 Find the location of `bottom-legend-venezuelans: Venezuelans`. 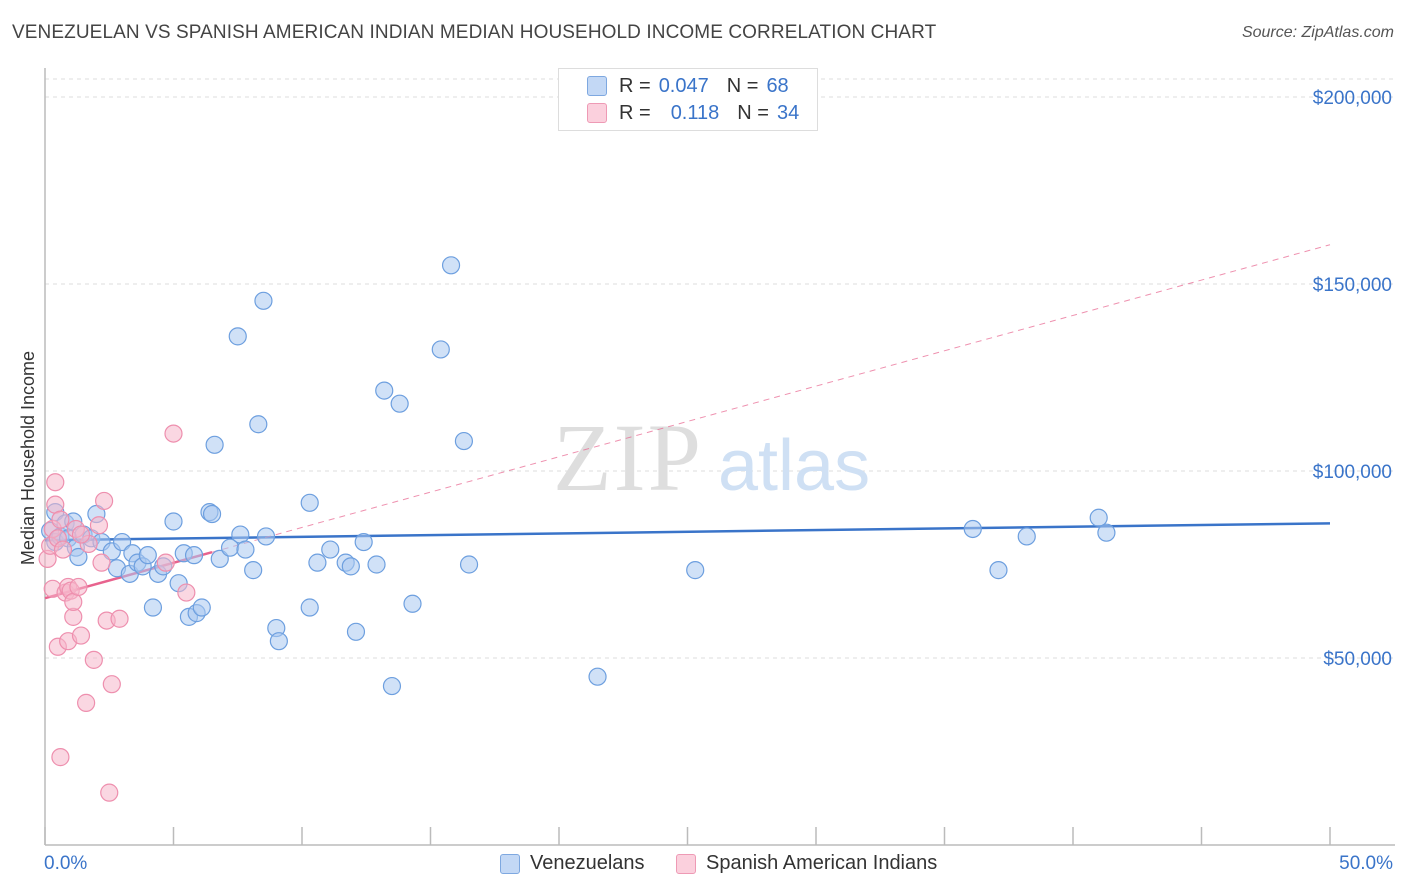

bottom-legend-venezuelans: Venezuelans is located at coordinates (572, 863).